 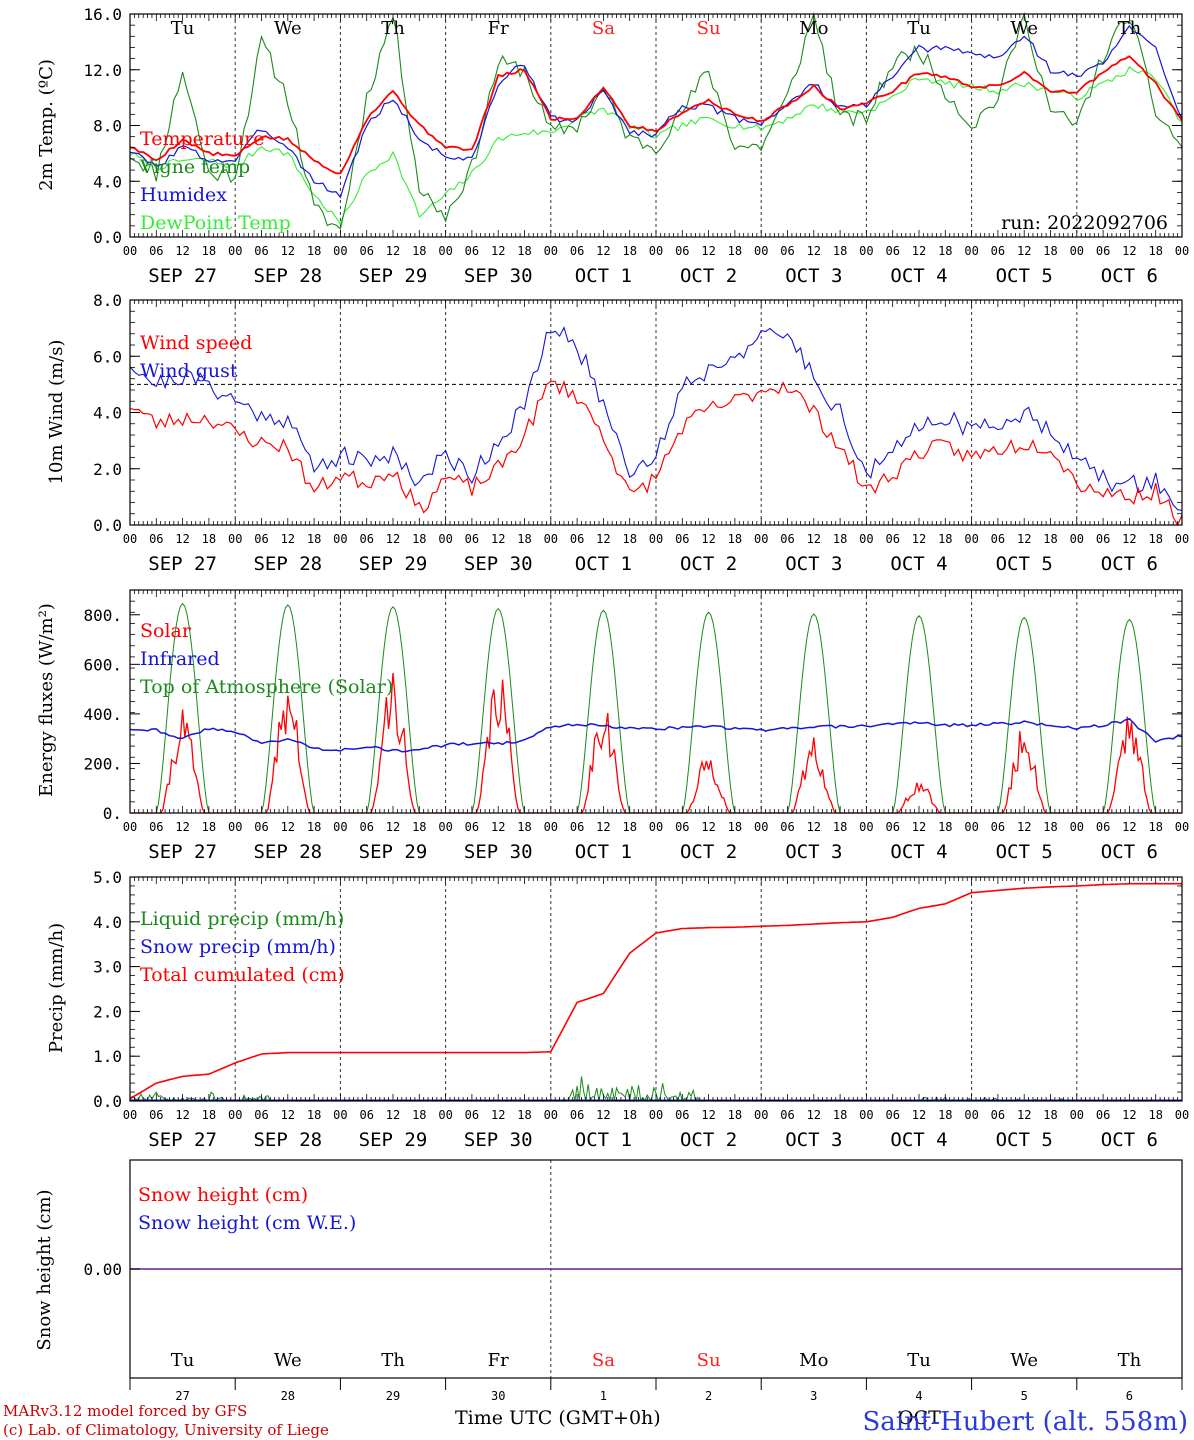 What do you see at coordinates (288, 1396) in the screenshot?
I see `day-number-label: 28` at bounding box center [288, 1396].